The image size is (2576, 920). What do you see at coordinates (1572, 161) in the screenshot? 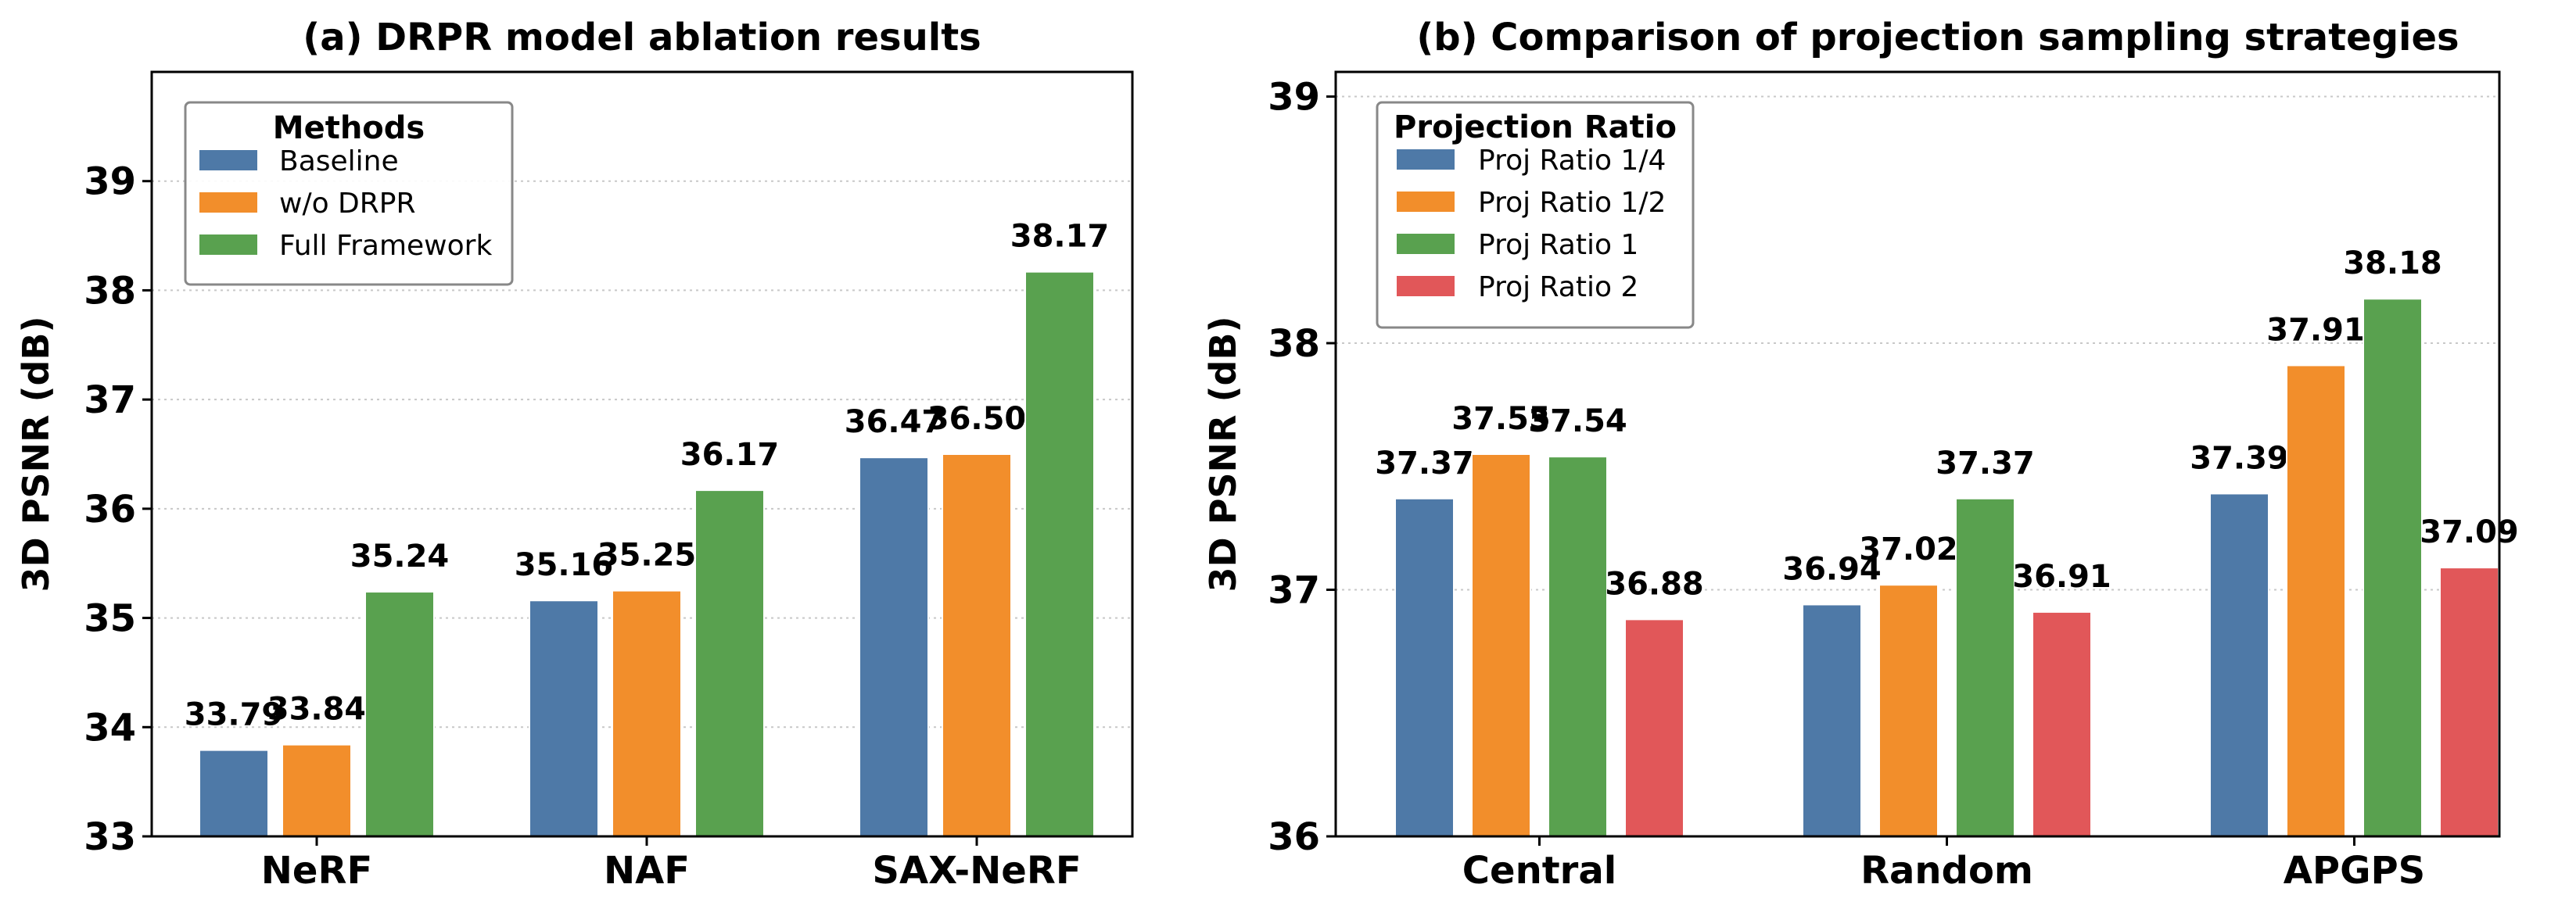
I see `legend-label-proj-ratio-1-4: Proj Ratio 1/4` at bounding box center [1572, 161].